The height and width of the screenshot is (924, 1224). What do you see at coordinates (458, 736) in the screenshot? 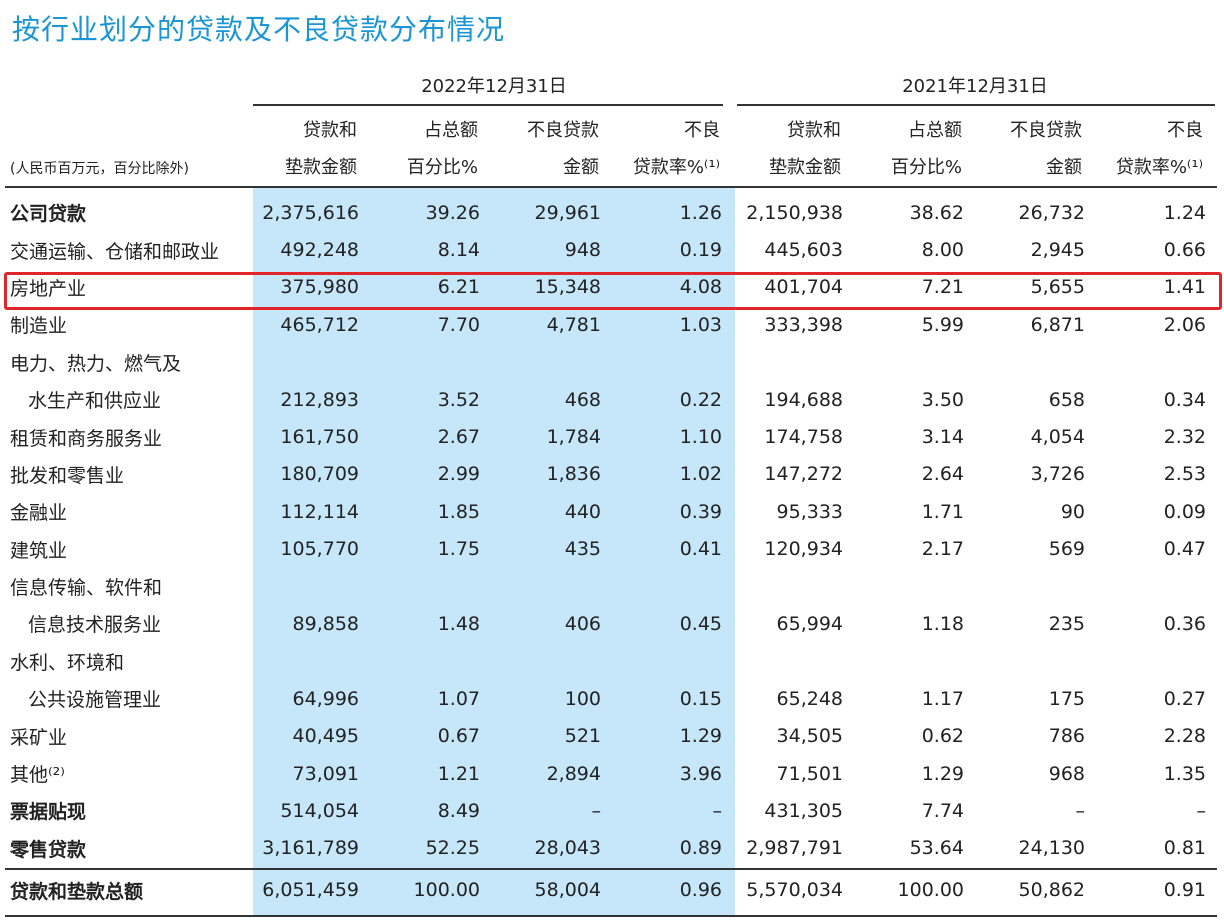
I see `cell-value: 0.67` at bounding box center [458, 736].